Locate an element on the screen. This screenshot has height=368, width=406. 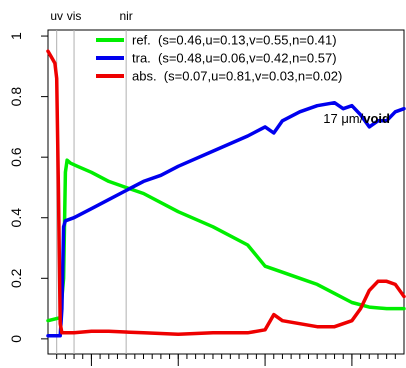
y-tick-label: 0.4 is located at coordinates (16, 218).